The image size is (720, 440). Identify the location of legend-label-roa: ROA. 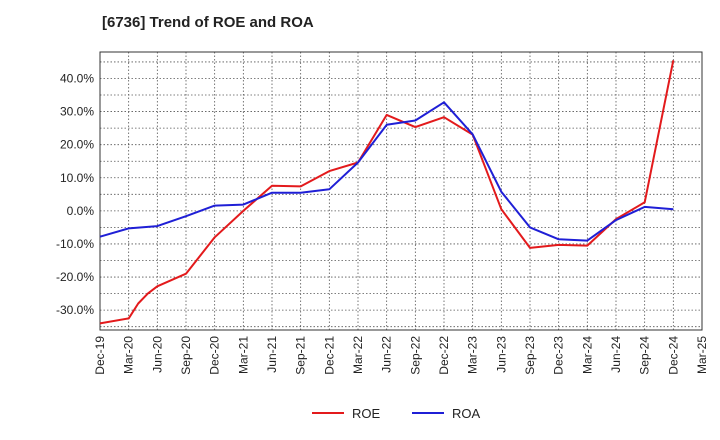
(466, 413).